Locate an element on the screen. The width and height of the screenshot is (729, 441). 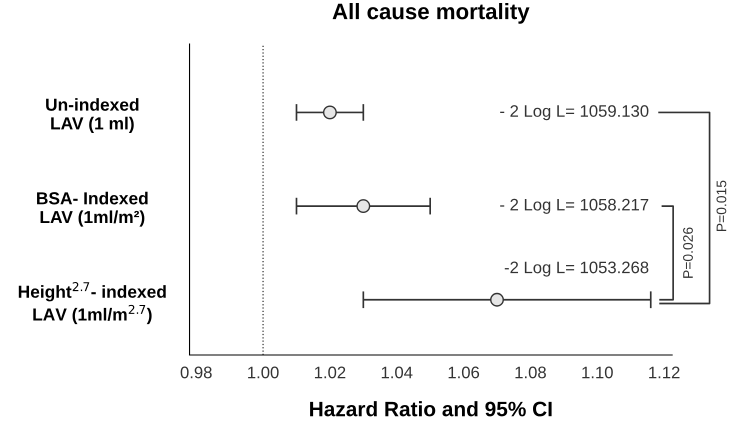
x-tick-label: 1.08 is located at coordinates (530, 372).